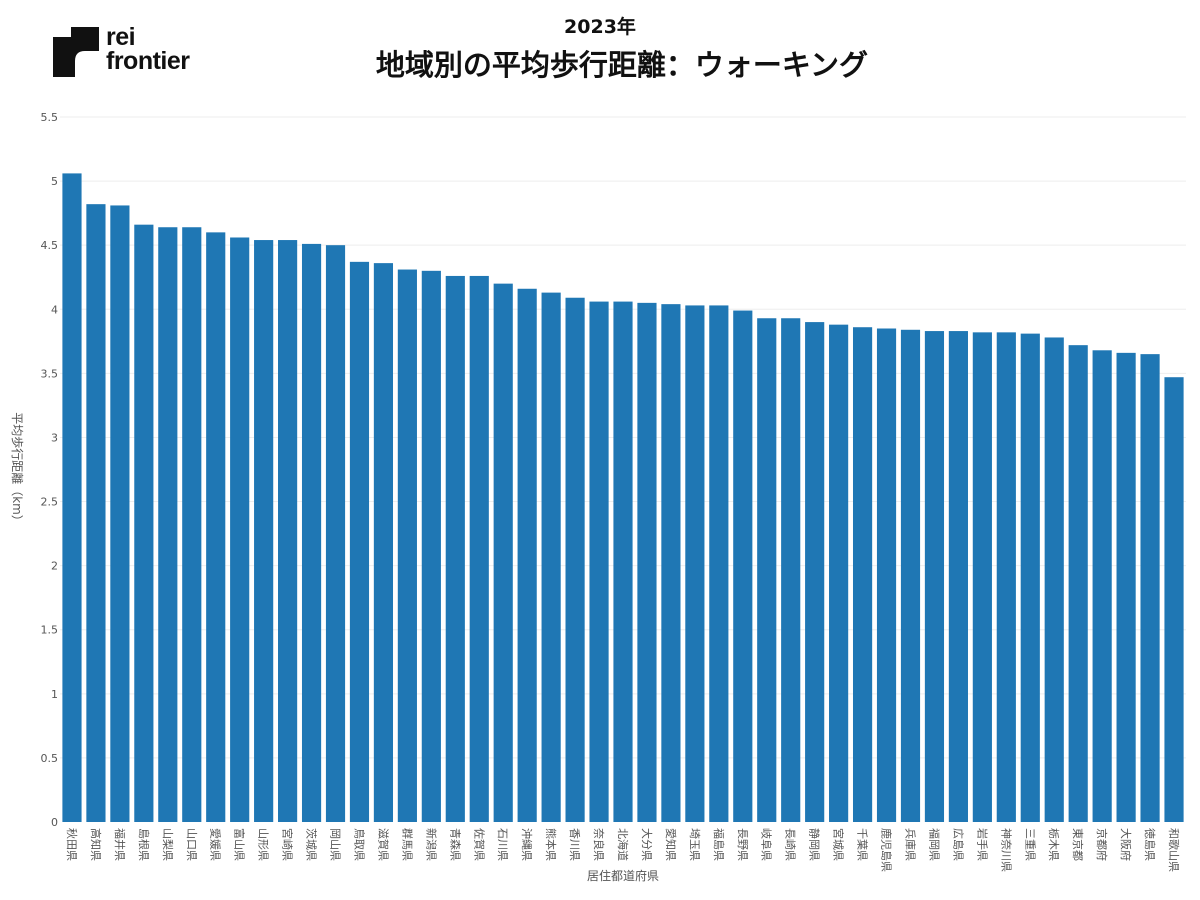 The width and height of the screenshot is (1200, 900). Describe the element at coordinates (335, 844) in the screenshot. I see `x-tick-label: 岡山県` at that location.